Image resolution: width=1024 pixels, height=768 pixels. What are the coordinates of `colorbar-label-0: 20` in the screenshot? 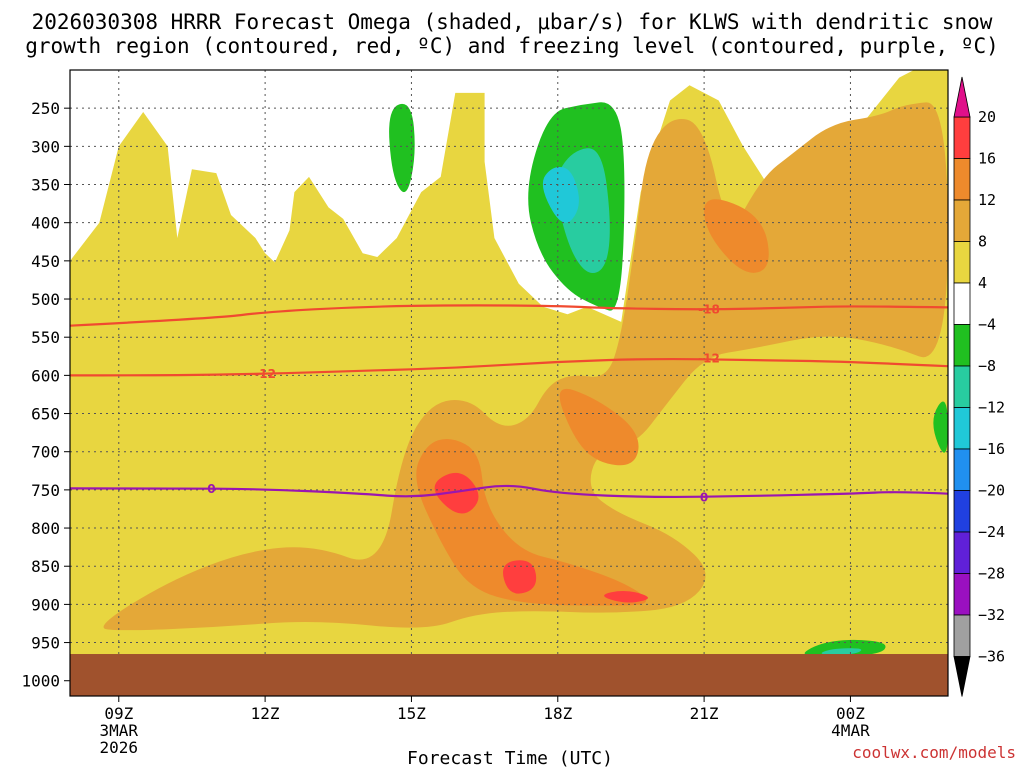 It's located at (987, 117).